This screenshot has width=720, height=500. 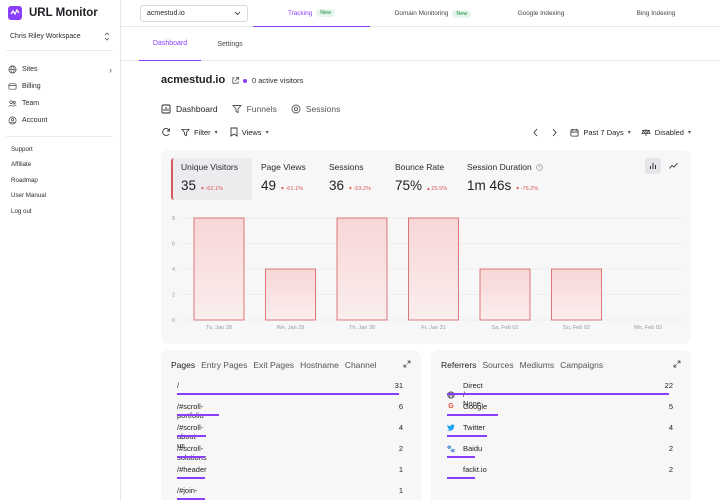 I want to click on bar-chart-toggle, so click(x=653, y=166).